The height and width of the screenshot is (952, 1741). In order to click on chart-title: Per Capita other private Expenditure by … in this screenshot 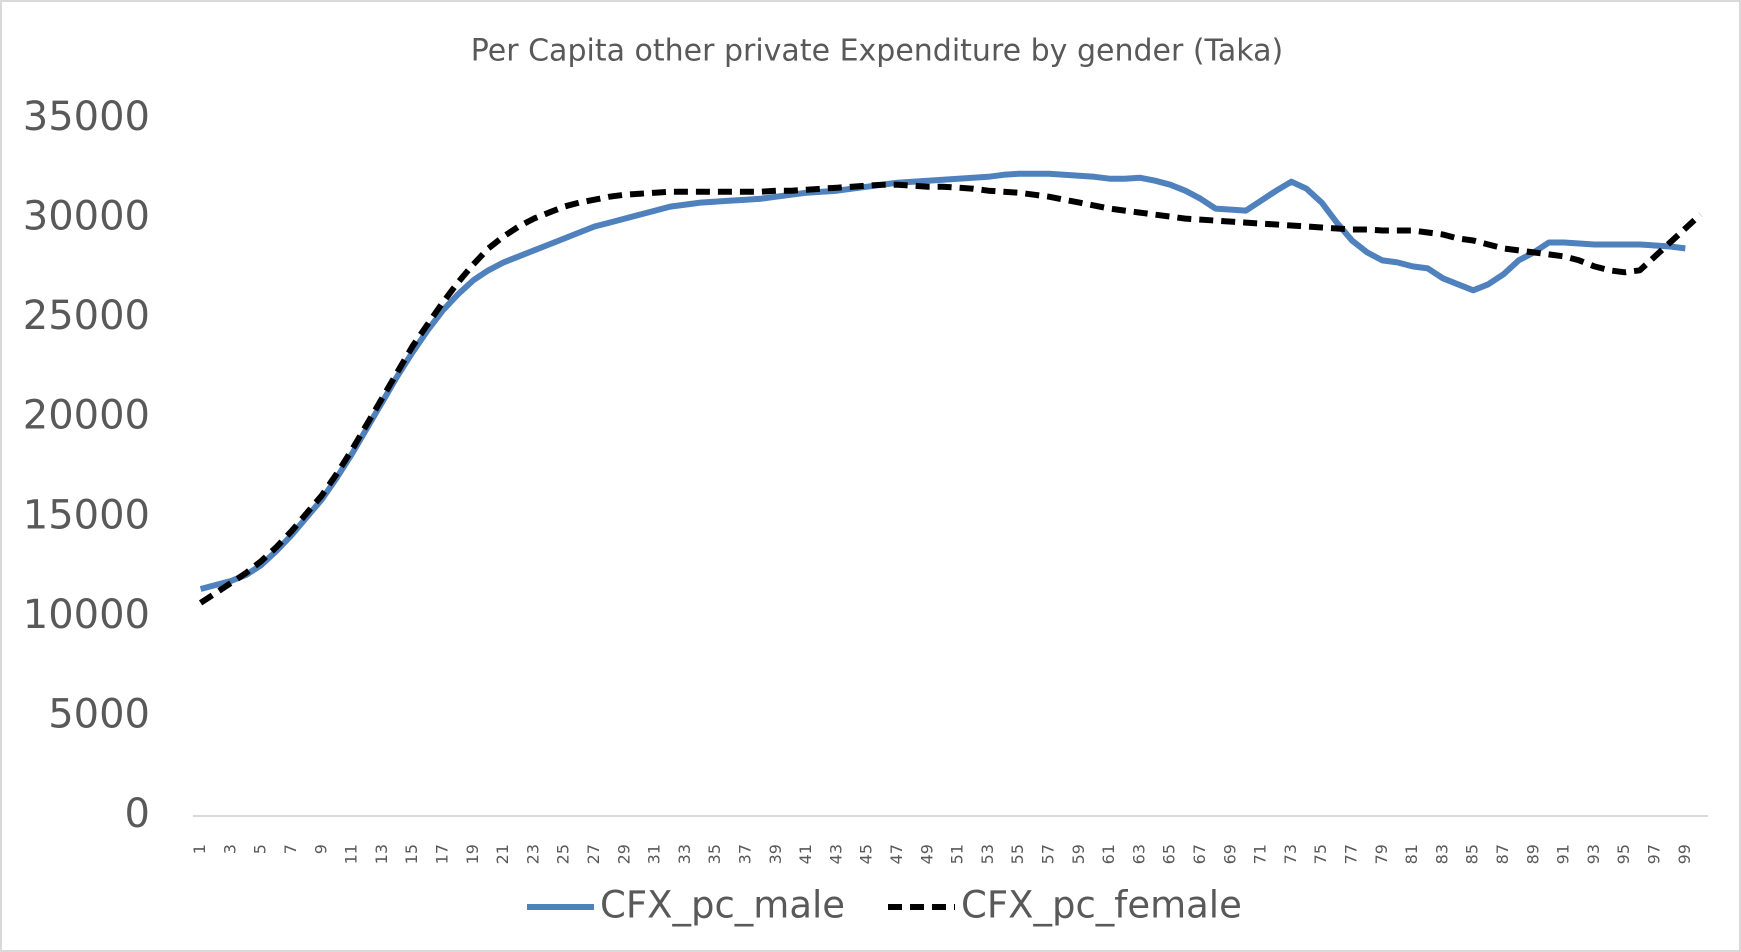, I will do `click(877, 51)`.